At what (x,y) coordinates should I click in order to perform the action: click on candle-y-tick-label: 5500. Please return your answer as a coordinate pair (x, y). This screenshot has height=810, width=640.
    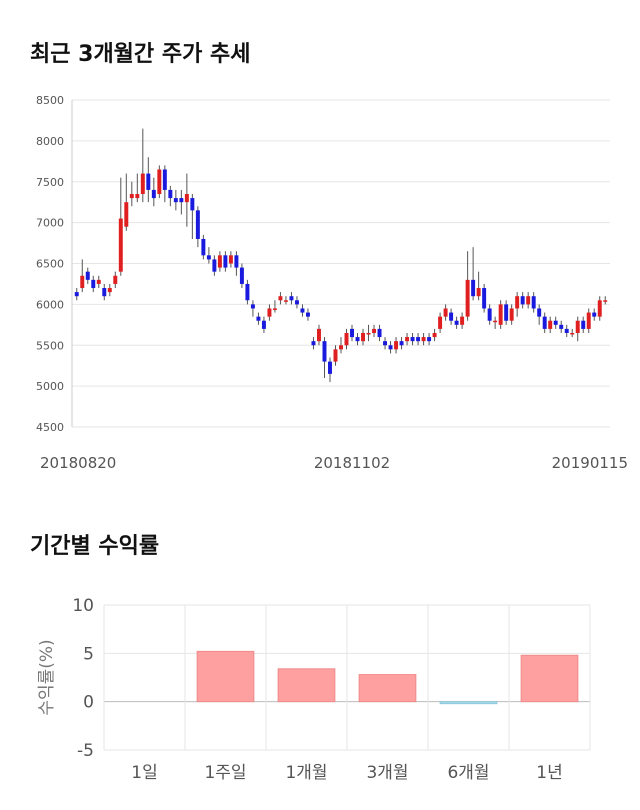
    Looking at the image, I should click on (50, 345).